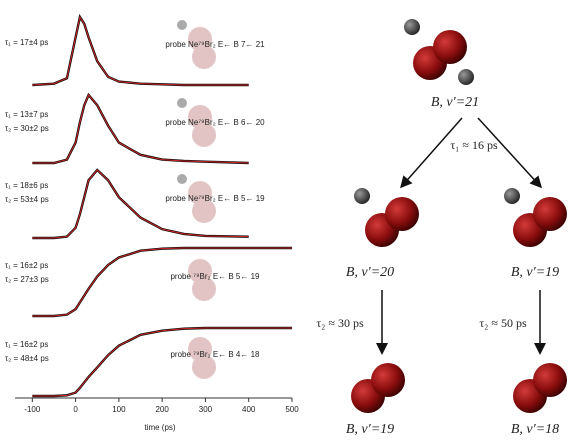  What do you see at coordinates (340, 323) in the screenshot?
I see `tau-label: τ₂ ≈ 30 ps` at bounding box center [340, 323].